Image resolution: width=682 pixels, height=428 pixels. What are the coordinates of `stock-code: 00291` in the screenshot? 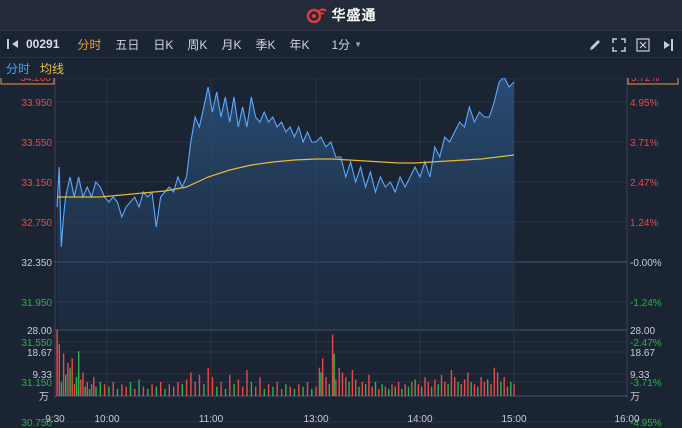 It's located at (43, 44).